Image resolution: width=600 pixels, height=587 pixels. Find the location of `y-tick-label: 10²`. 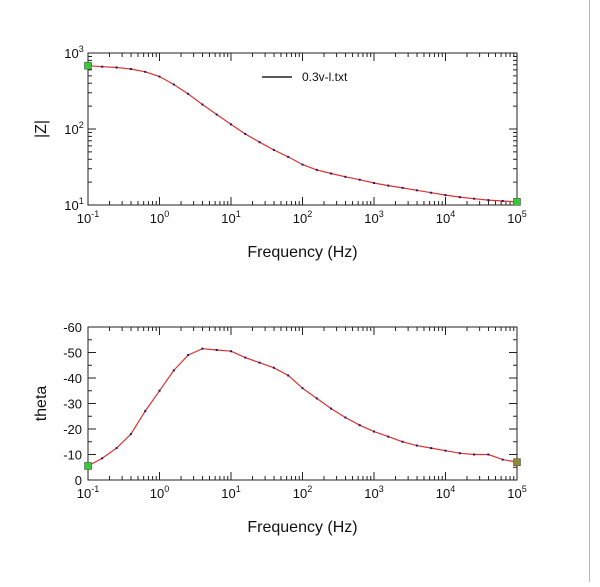

y-tick-label: 10² is located at coordinates (73, 128).